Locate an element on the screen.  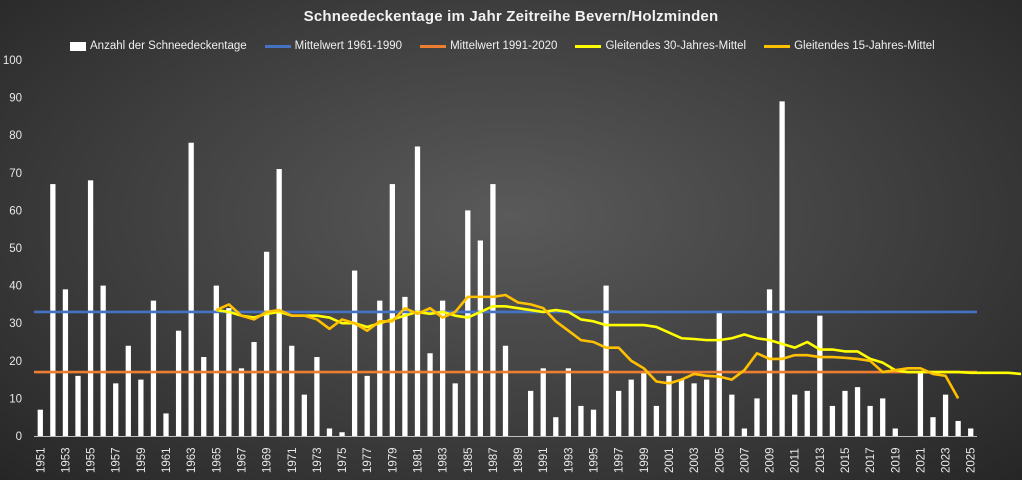
y-tick-label: 80 is located at coordinates (15, 136).